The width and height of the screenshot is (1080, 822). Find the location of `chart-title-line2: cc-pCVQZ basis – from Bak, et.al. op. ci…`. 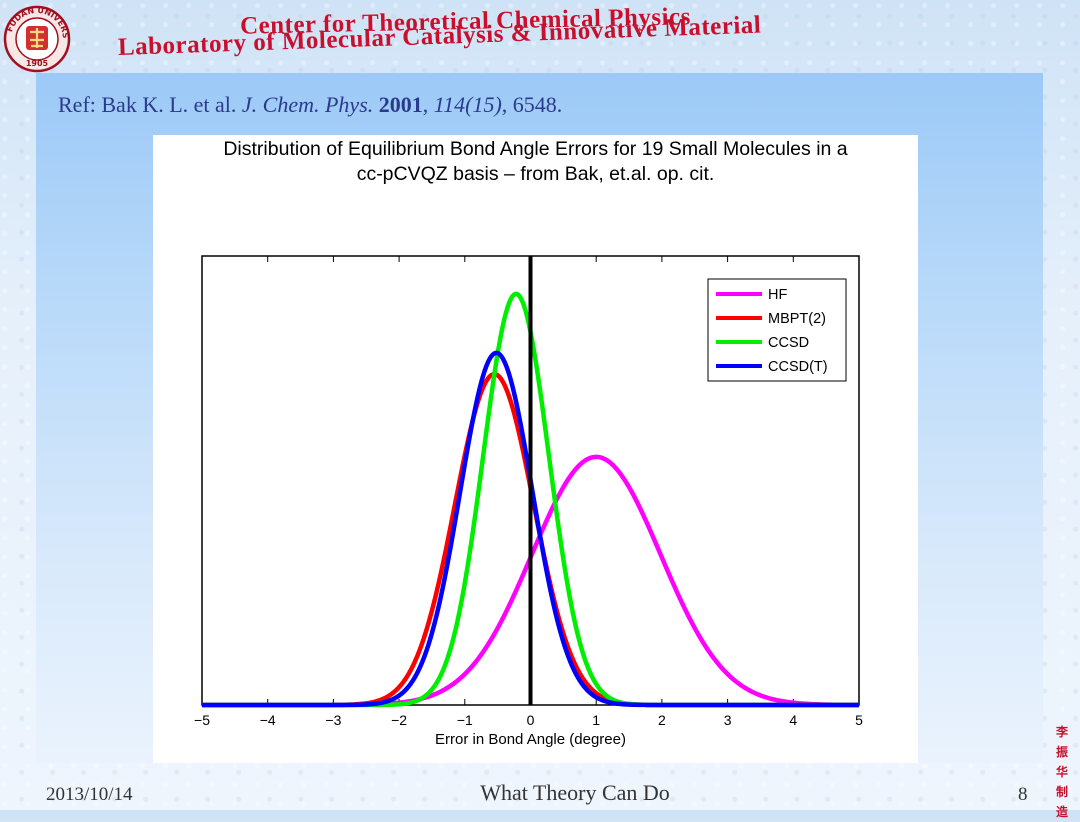

chart-title-line2: cc-pCVQZ basis – from Bak, et.al. op. ci… is located at coordinates (535, 174).